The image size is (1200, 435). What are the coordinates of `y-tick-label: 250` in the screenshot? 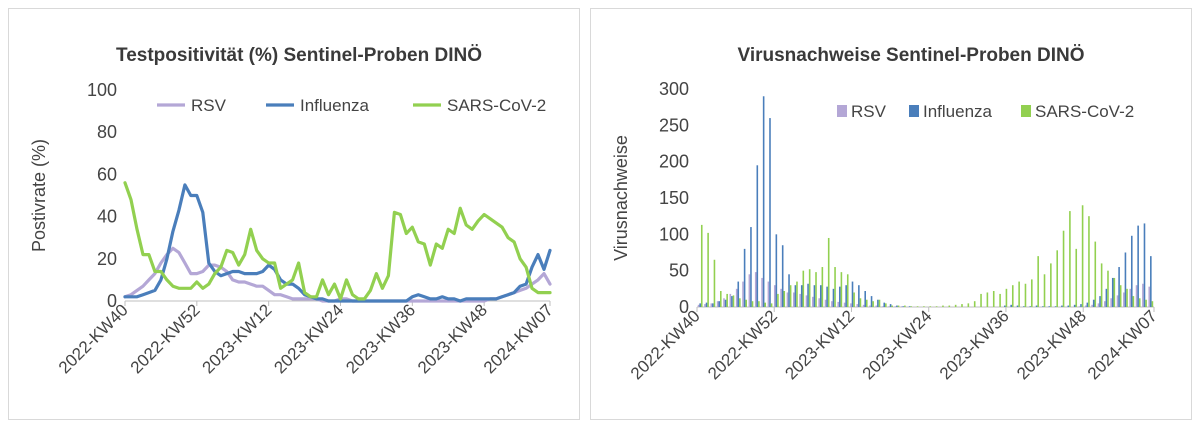 It's located at (674, 125).